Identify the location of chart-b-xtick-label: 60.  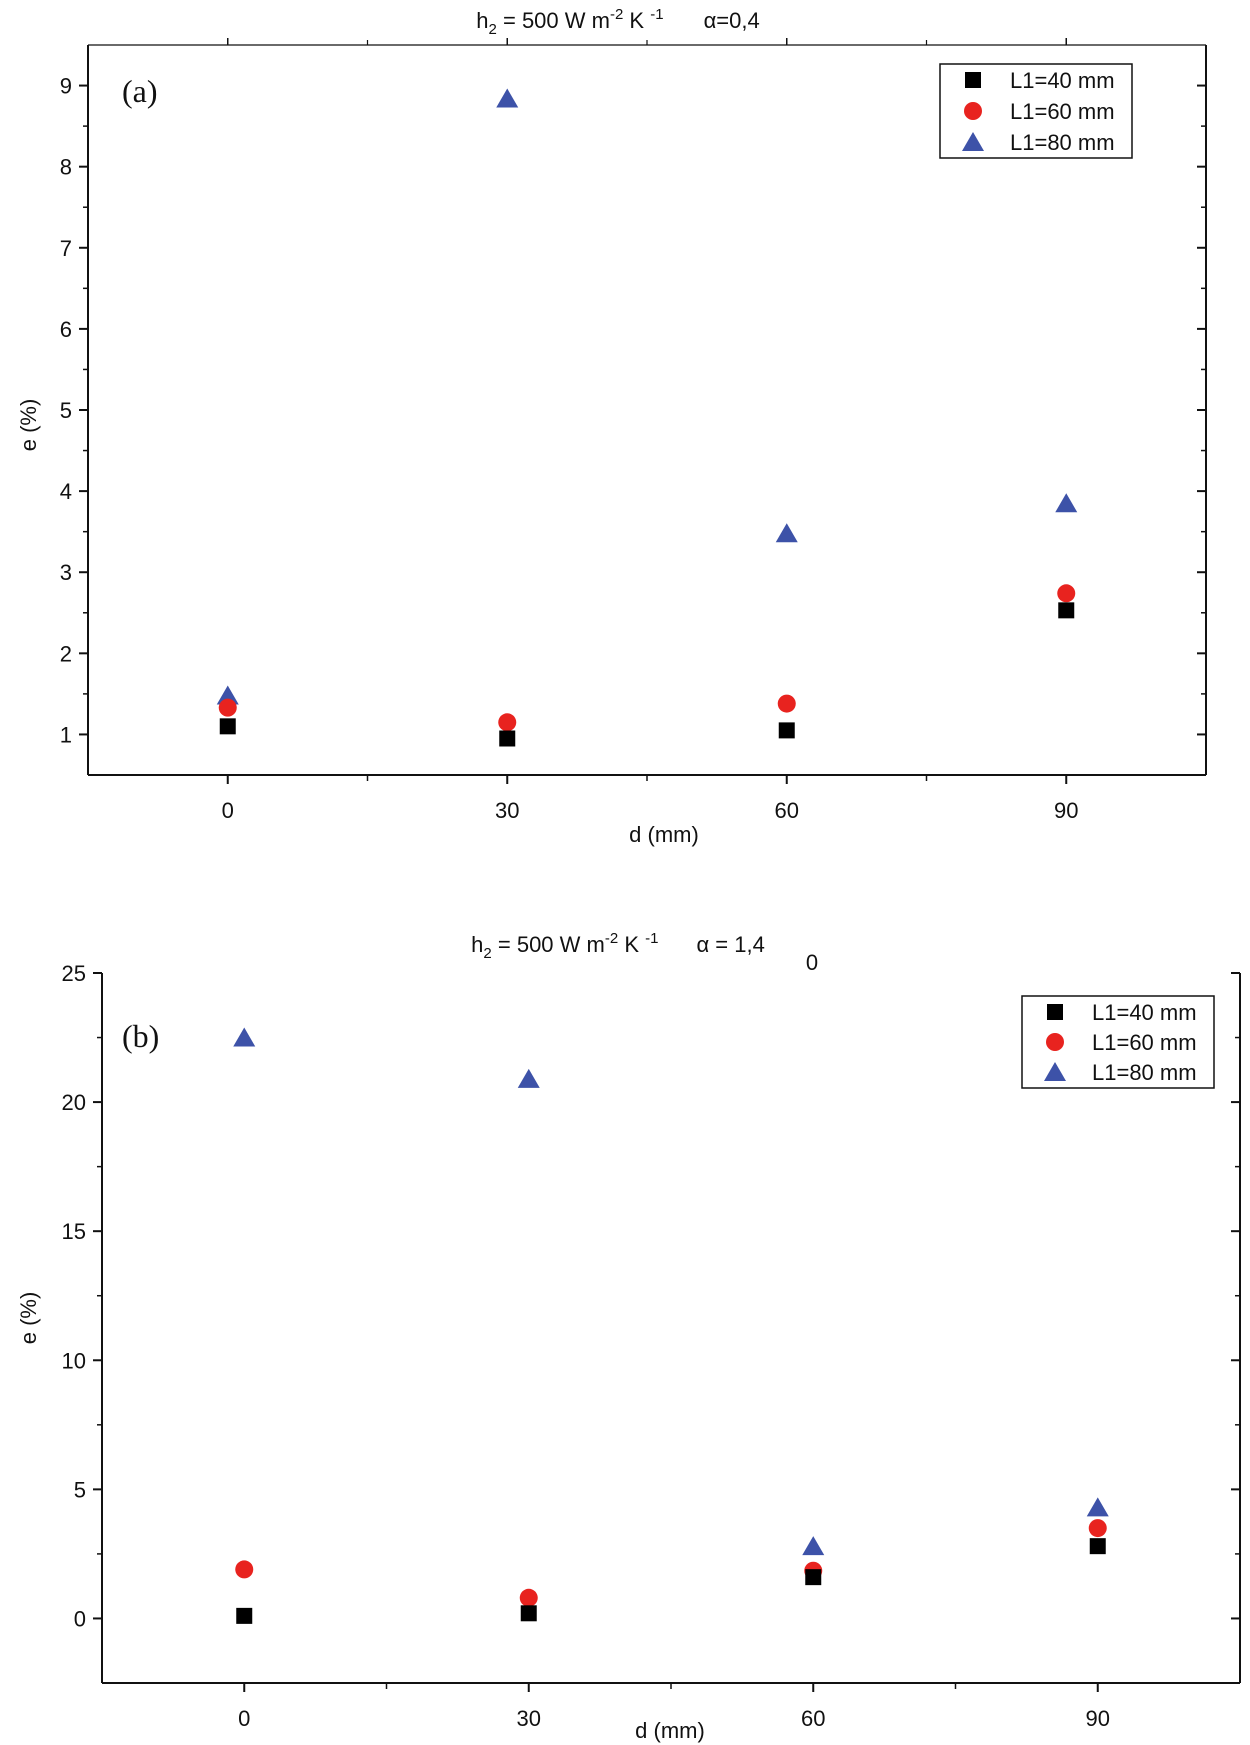
(813, 1718).